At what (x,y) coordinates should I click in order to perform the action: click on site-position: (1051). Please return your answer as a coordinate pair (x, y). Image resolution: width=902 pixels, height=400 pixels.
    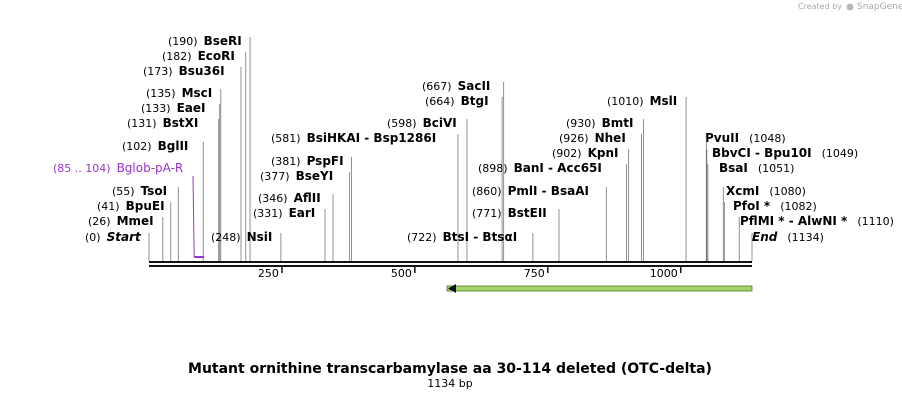
    Looking at the image, I should click on (776, 168).